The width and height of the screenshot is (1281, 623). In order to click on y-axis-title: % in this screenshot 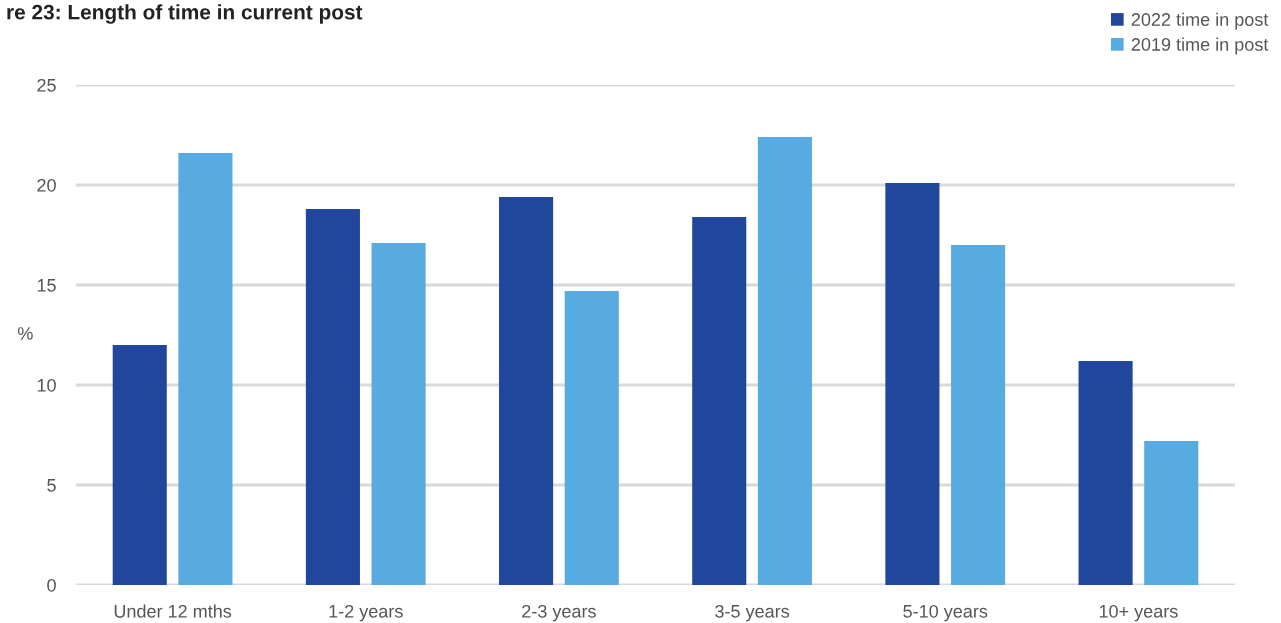, I will do `click(25, 333)`.